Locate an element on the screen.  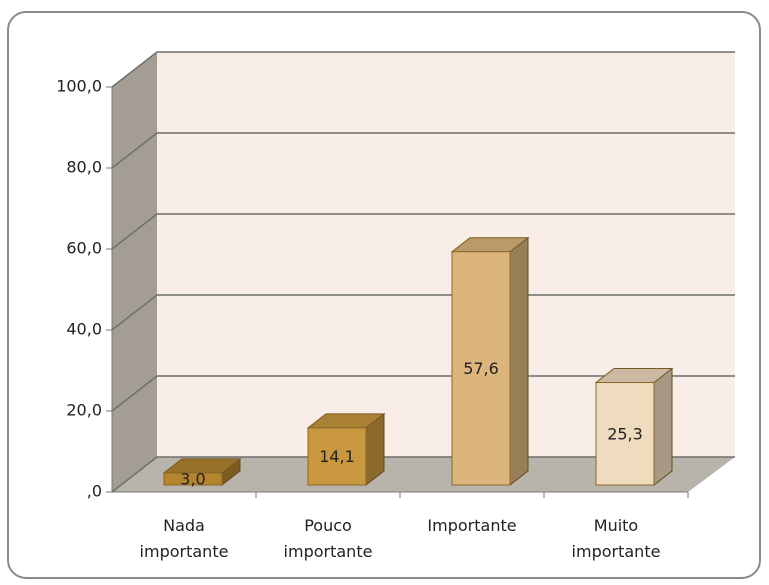
x-tick-label: Nada importante is located at coordinates (184, 538).